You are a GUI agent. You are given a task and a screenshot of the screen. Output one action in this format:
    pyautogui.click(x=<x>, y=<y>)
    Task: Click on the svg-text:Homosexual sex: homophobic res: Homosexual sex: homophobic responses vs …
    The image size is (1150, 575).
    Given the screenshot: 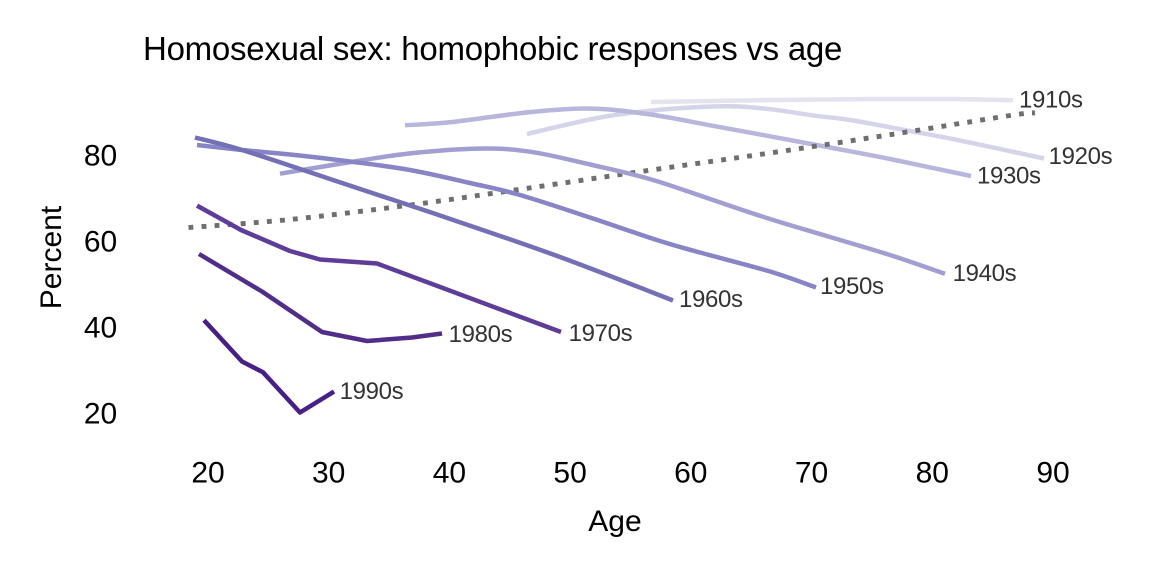 What is the action you would take?
    pyautogui.click(x=492, y=48)
    